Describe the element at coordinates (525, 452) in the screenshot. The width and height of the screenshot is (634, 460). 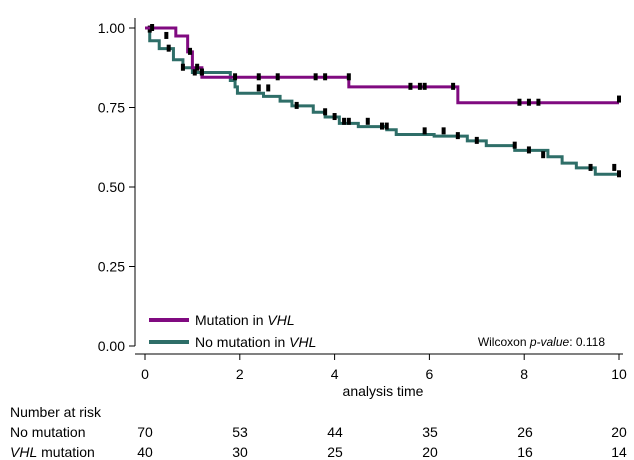
I see `risk-value: 16` at that location.